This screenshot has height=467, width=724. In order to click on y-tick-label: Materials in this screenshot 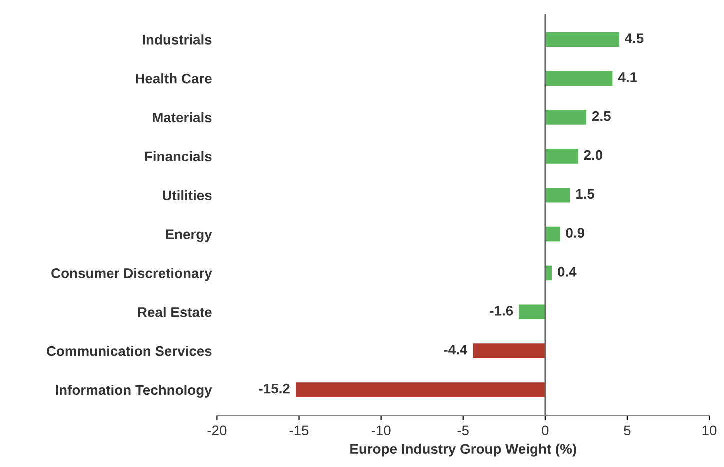, I will do `click(182, 117)`.